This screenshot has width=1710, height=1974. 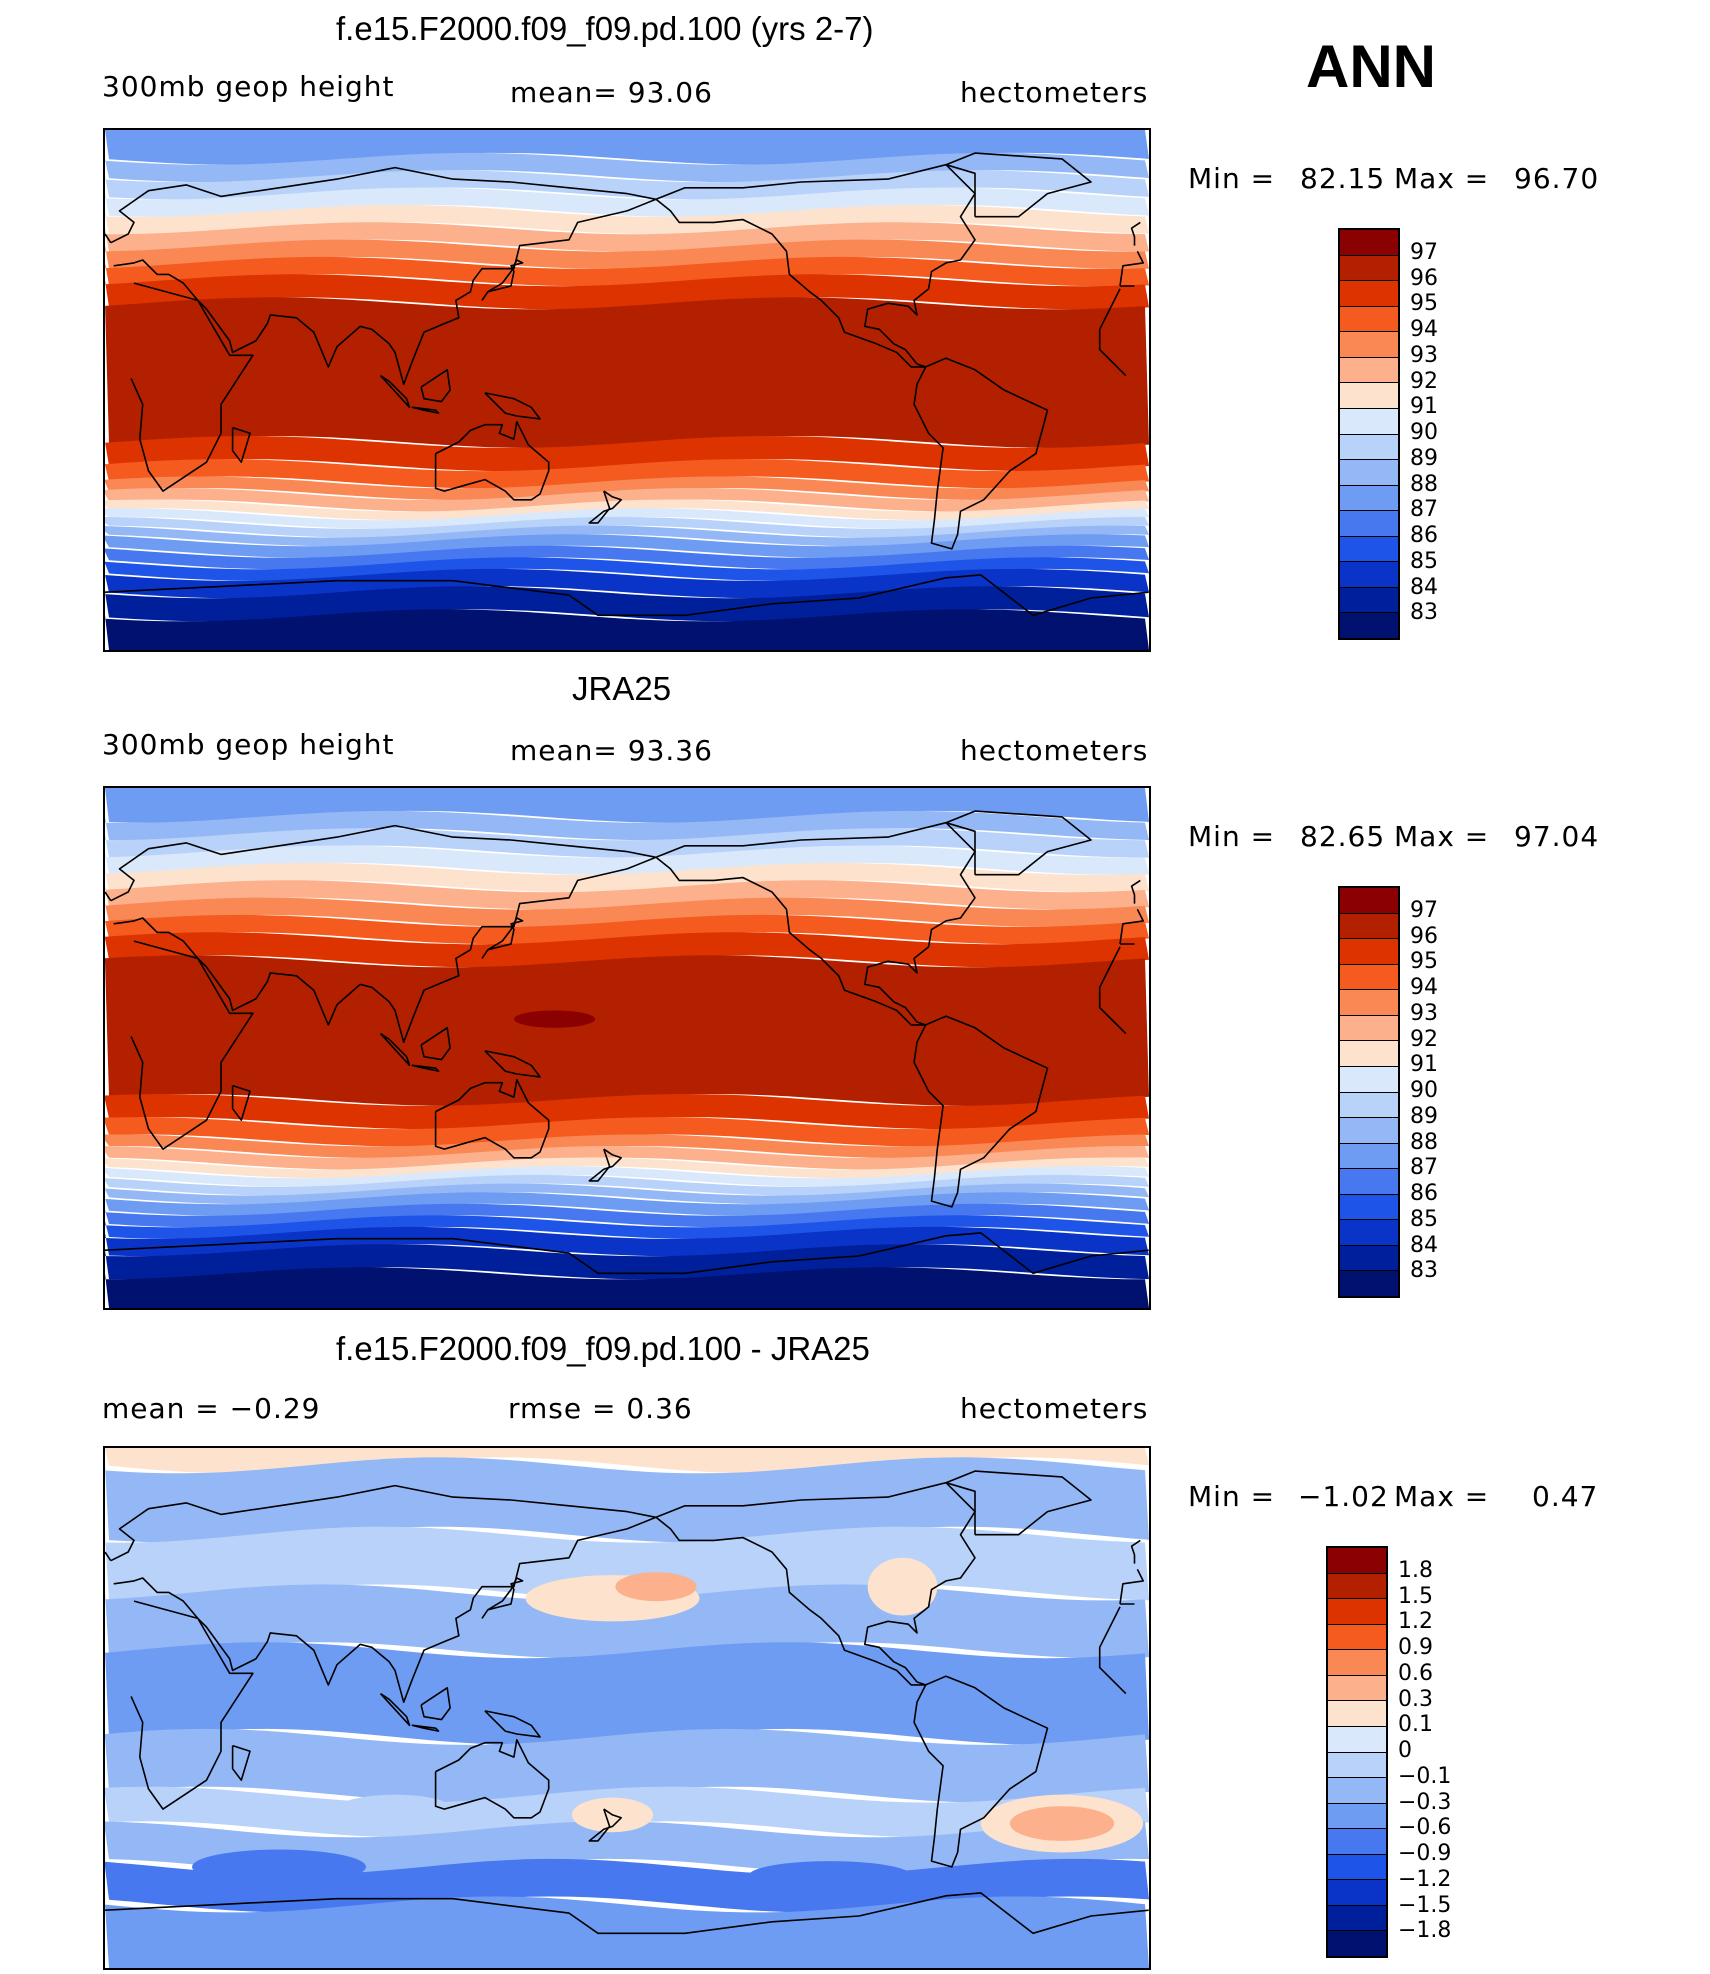 I want to click on colorbar-tick-label: 90, so click(x=1424, y=1090).